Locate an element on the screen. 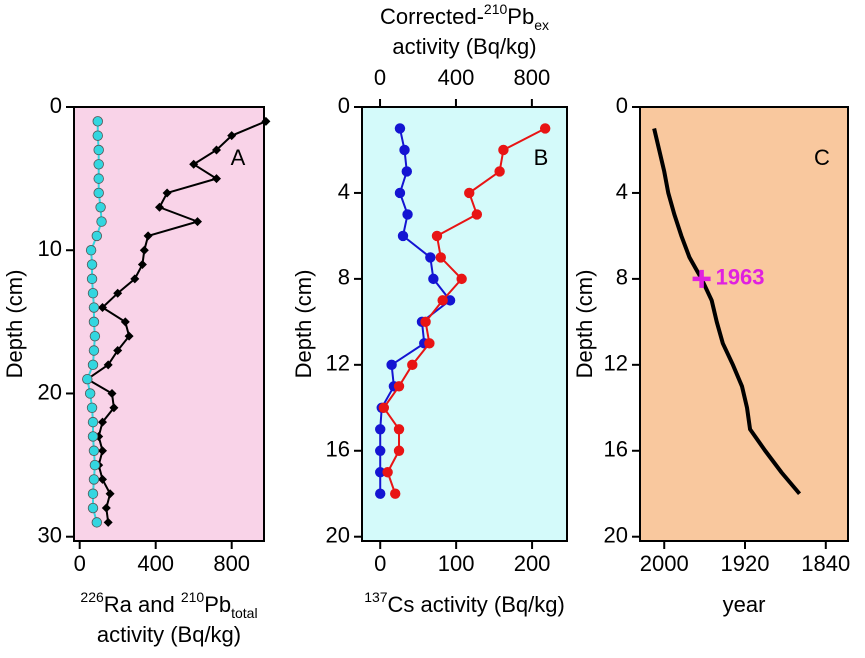 The image size is (865, 658). x-axis-label: 226Ra and 210Pbtotal is located at coordinates (168, 605).